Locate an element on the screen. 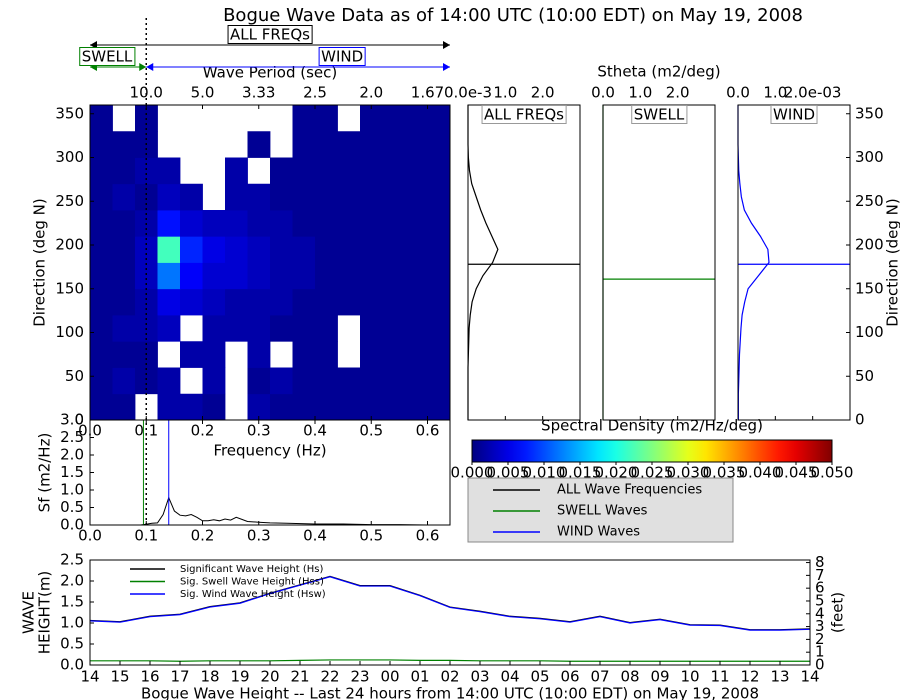 Image resolution: width=900 pixels, height=700 pixels. x-tick-label: 12 is located at coordinates (749, 677).